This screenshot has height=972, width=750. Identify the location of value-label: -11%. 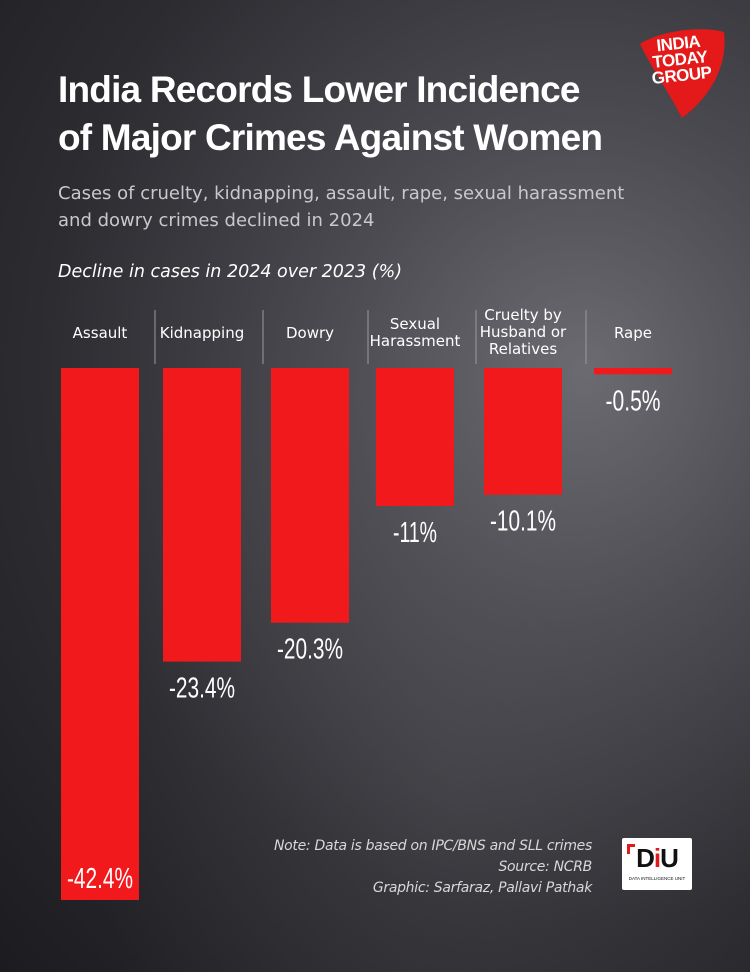
(415, 533).